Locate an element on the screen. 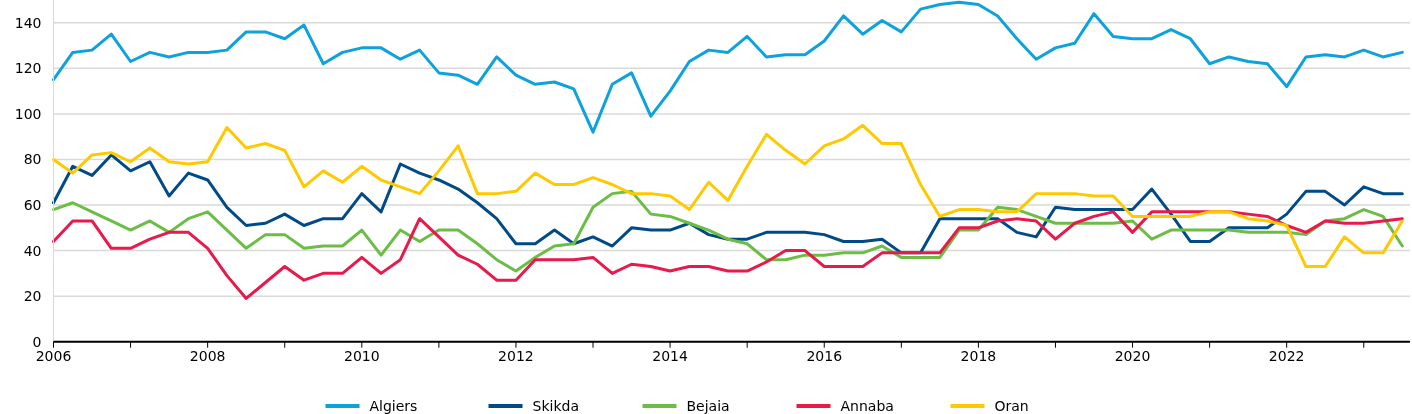 This screenshot has width=1412, height=414. x-tick-label: 2010 is located at coordinates (361, 355).